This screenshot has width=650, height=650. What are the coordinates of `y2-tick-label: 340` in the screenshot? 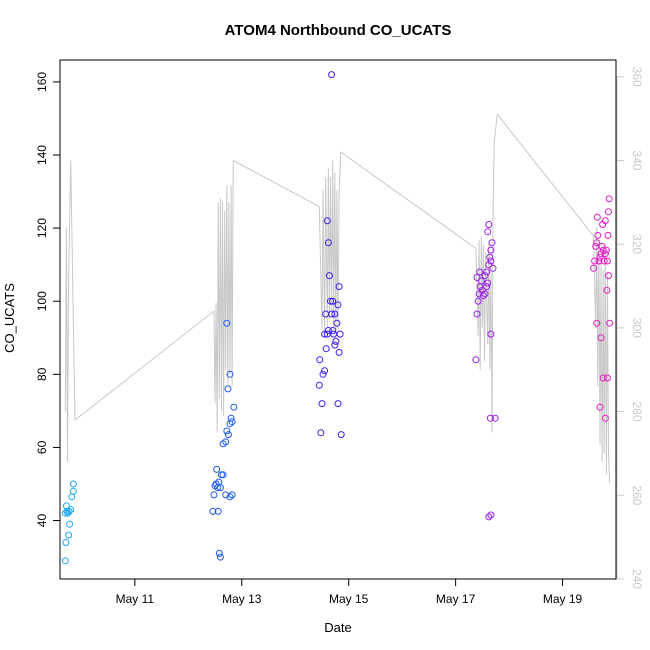 It's located at (637, 160).